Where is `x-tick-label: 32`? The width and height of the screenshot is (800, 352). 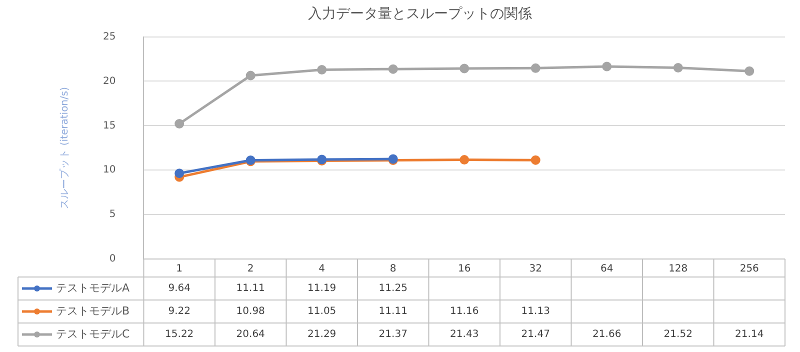
x-tick-label: 32 is located at coordinates (535, 269).